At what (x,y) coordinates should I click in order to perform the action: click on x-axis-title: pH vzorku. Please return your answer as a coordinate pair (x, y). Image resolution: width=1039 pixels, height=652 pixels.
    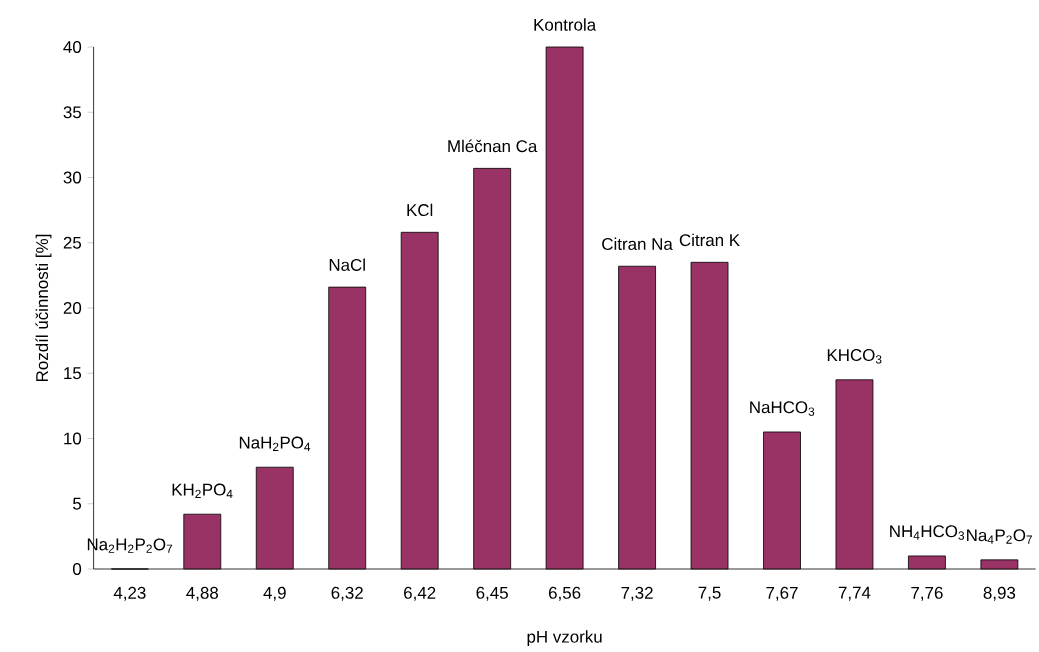
    Looking at the image, I should click on (564, 638).